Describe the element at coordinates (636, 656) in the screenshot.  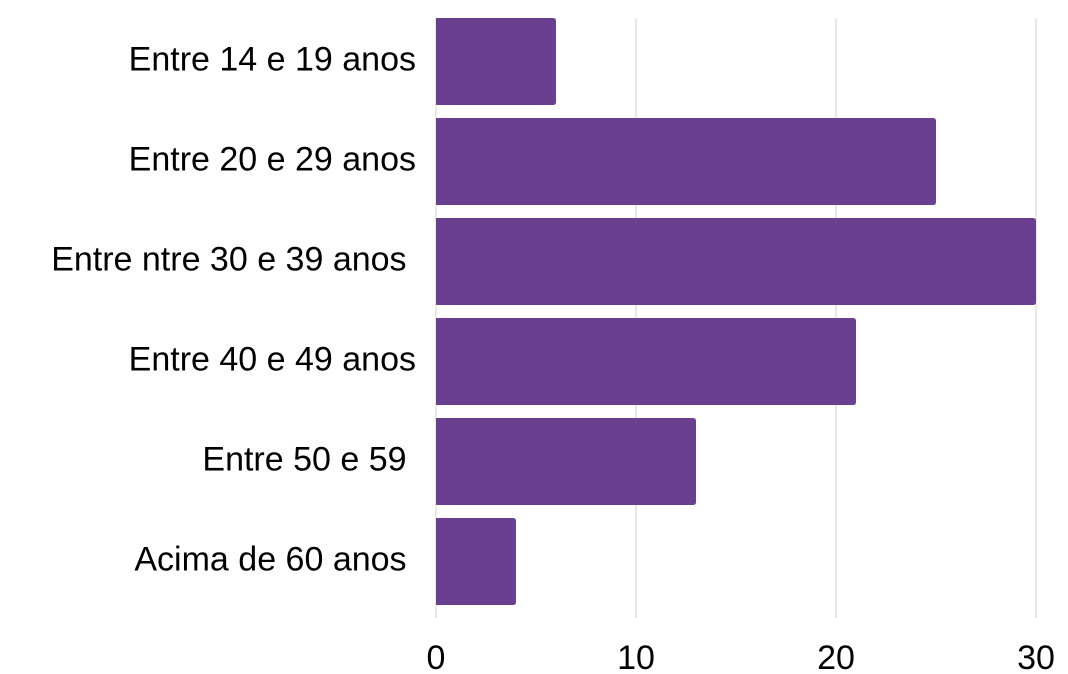
I see `x-tick-label: 10` at that location.